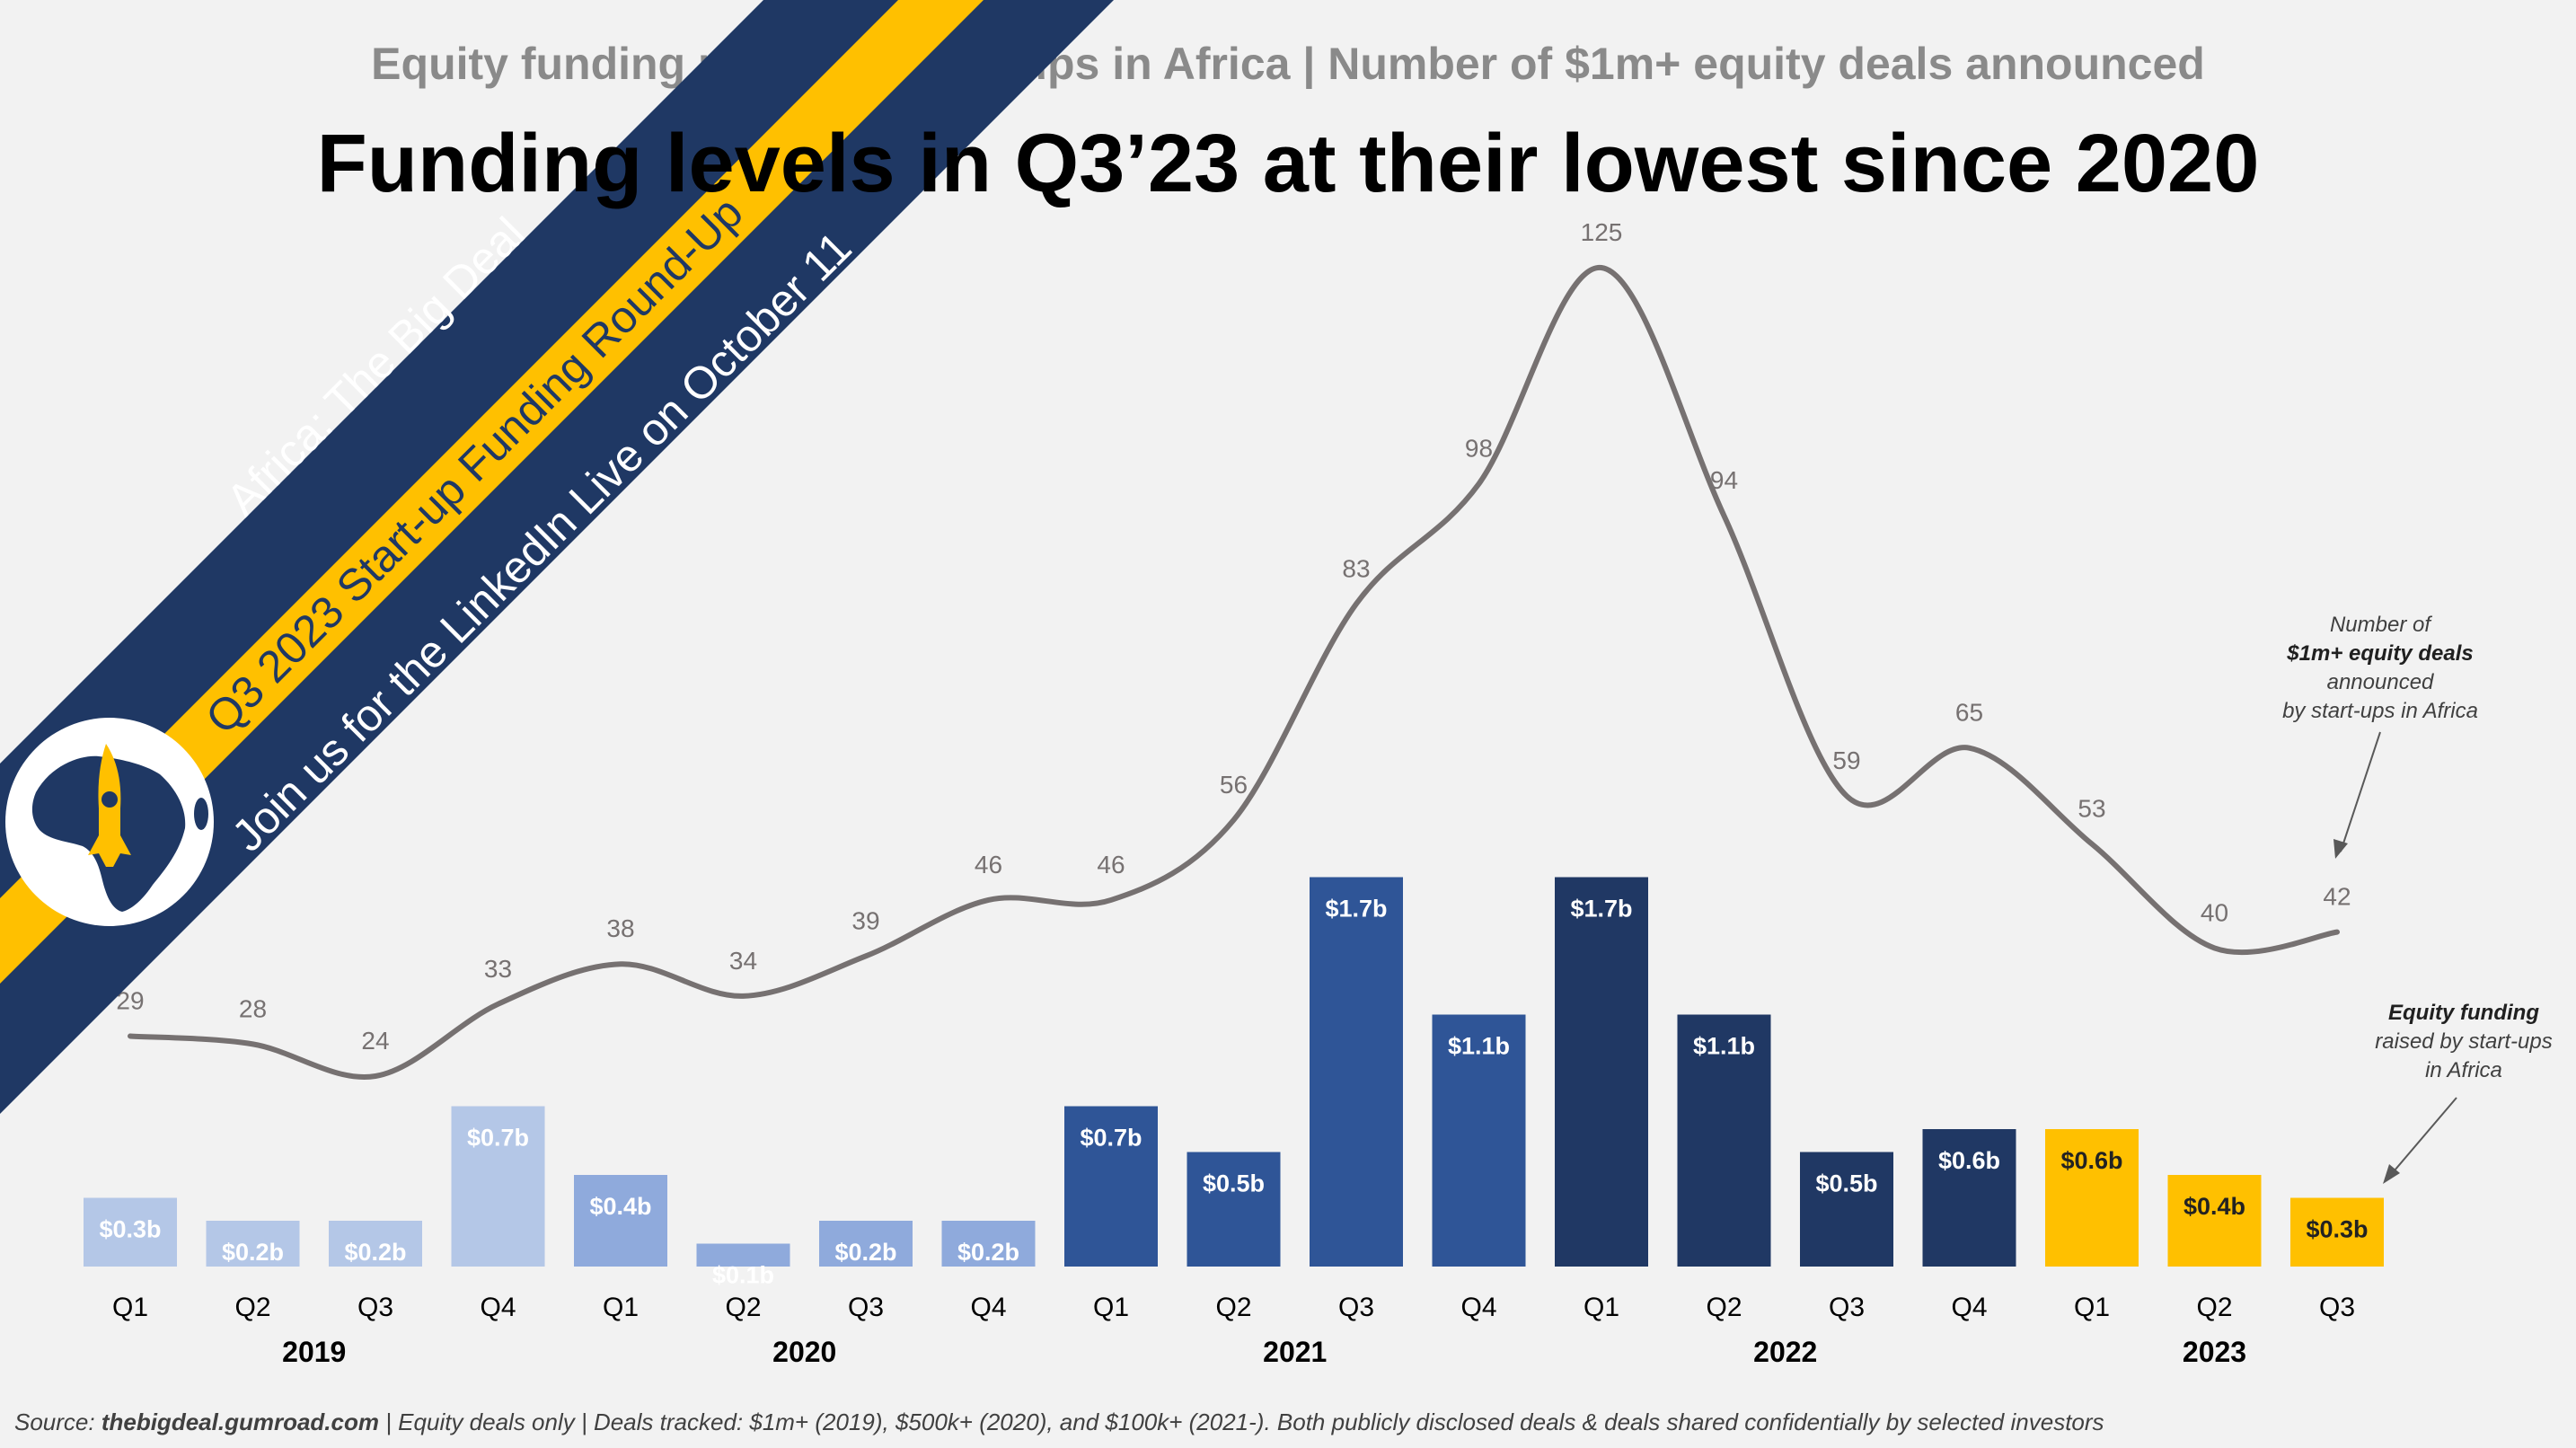 The image size is (2576, 1448). I want to click on source-link: thebigdeal.gumroad.com, so click(240, 1421).